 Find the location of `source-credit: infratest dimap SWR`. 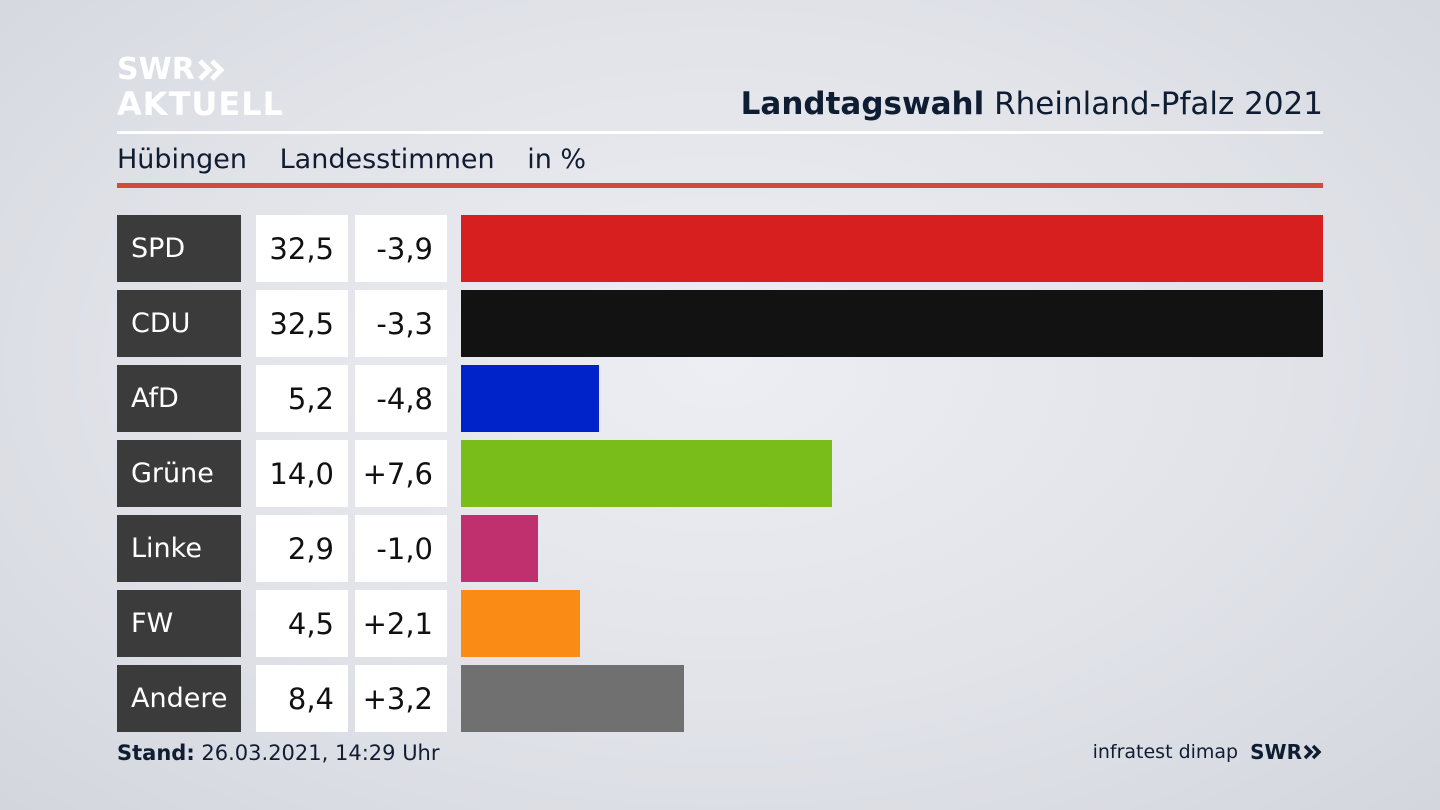

source-credit: infratest dimap SWR is located at coordinates (1208, 752).